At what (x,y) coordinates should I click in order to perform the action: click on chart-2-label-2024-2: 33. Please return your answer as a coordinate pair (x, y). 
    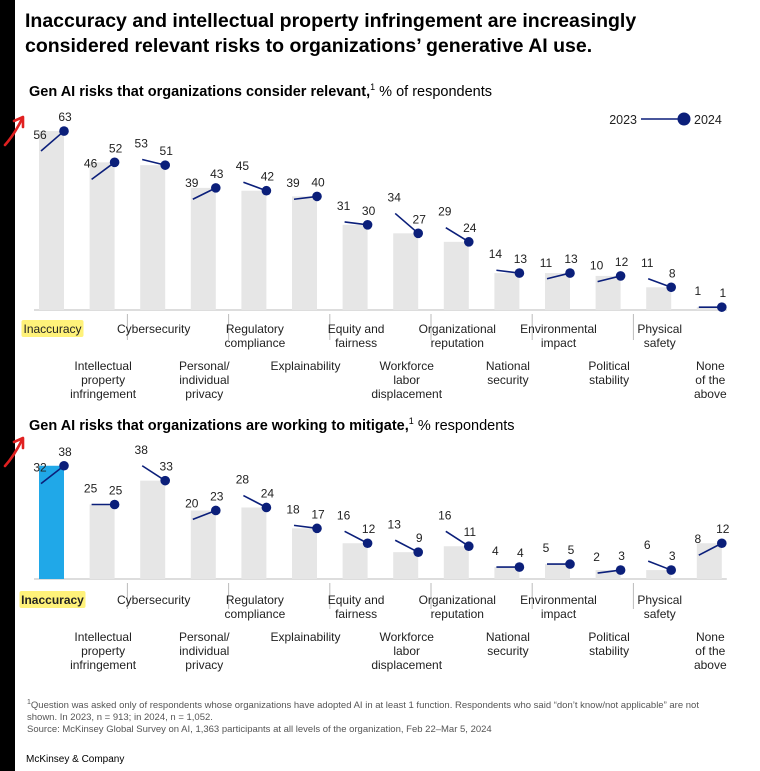
    Looking at the image, I should click on (167, 467).